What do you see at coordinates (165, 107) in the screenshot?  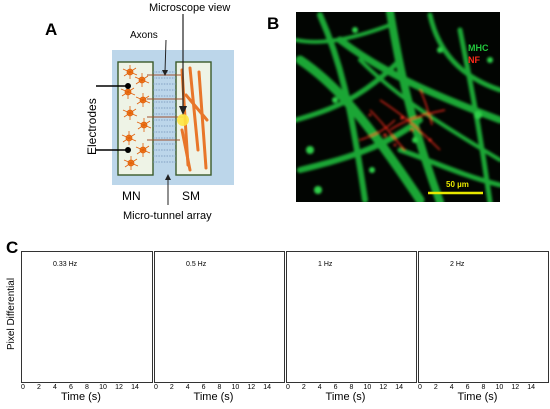 I see `axons` at bounding box center [165, 107].